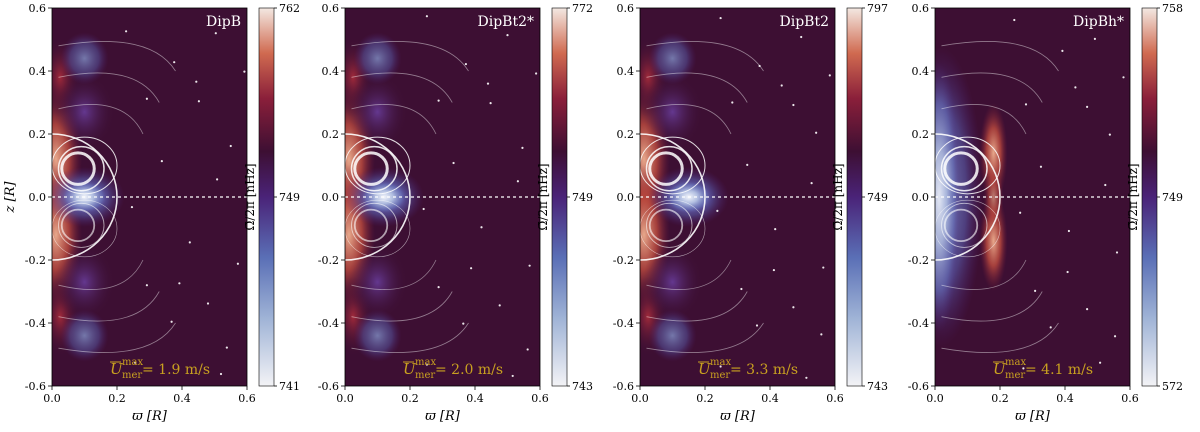 This screenshot has height=432, width=1200. What do you see at coordinates (117, 369) in the screenshot?
I see `u-symbol: U` at bounding box center [117, 369].